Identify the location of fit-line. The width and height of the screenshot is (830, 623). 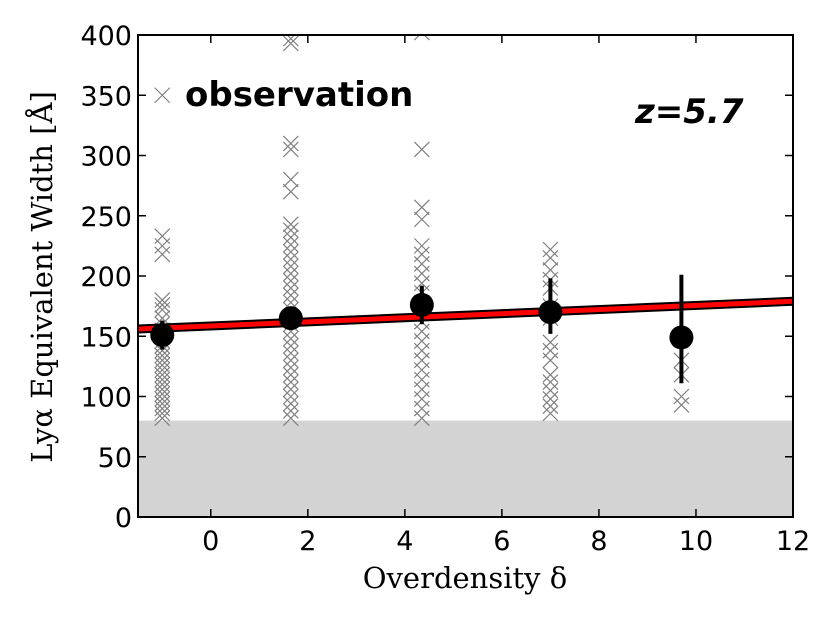
(465, 315).